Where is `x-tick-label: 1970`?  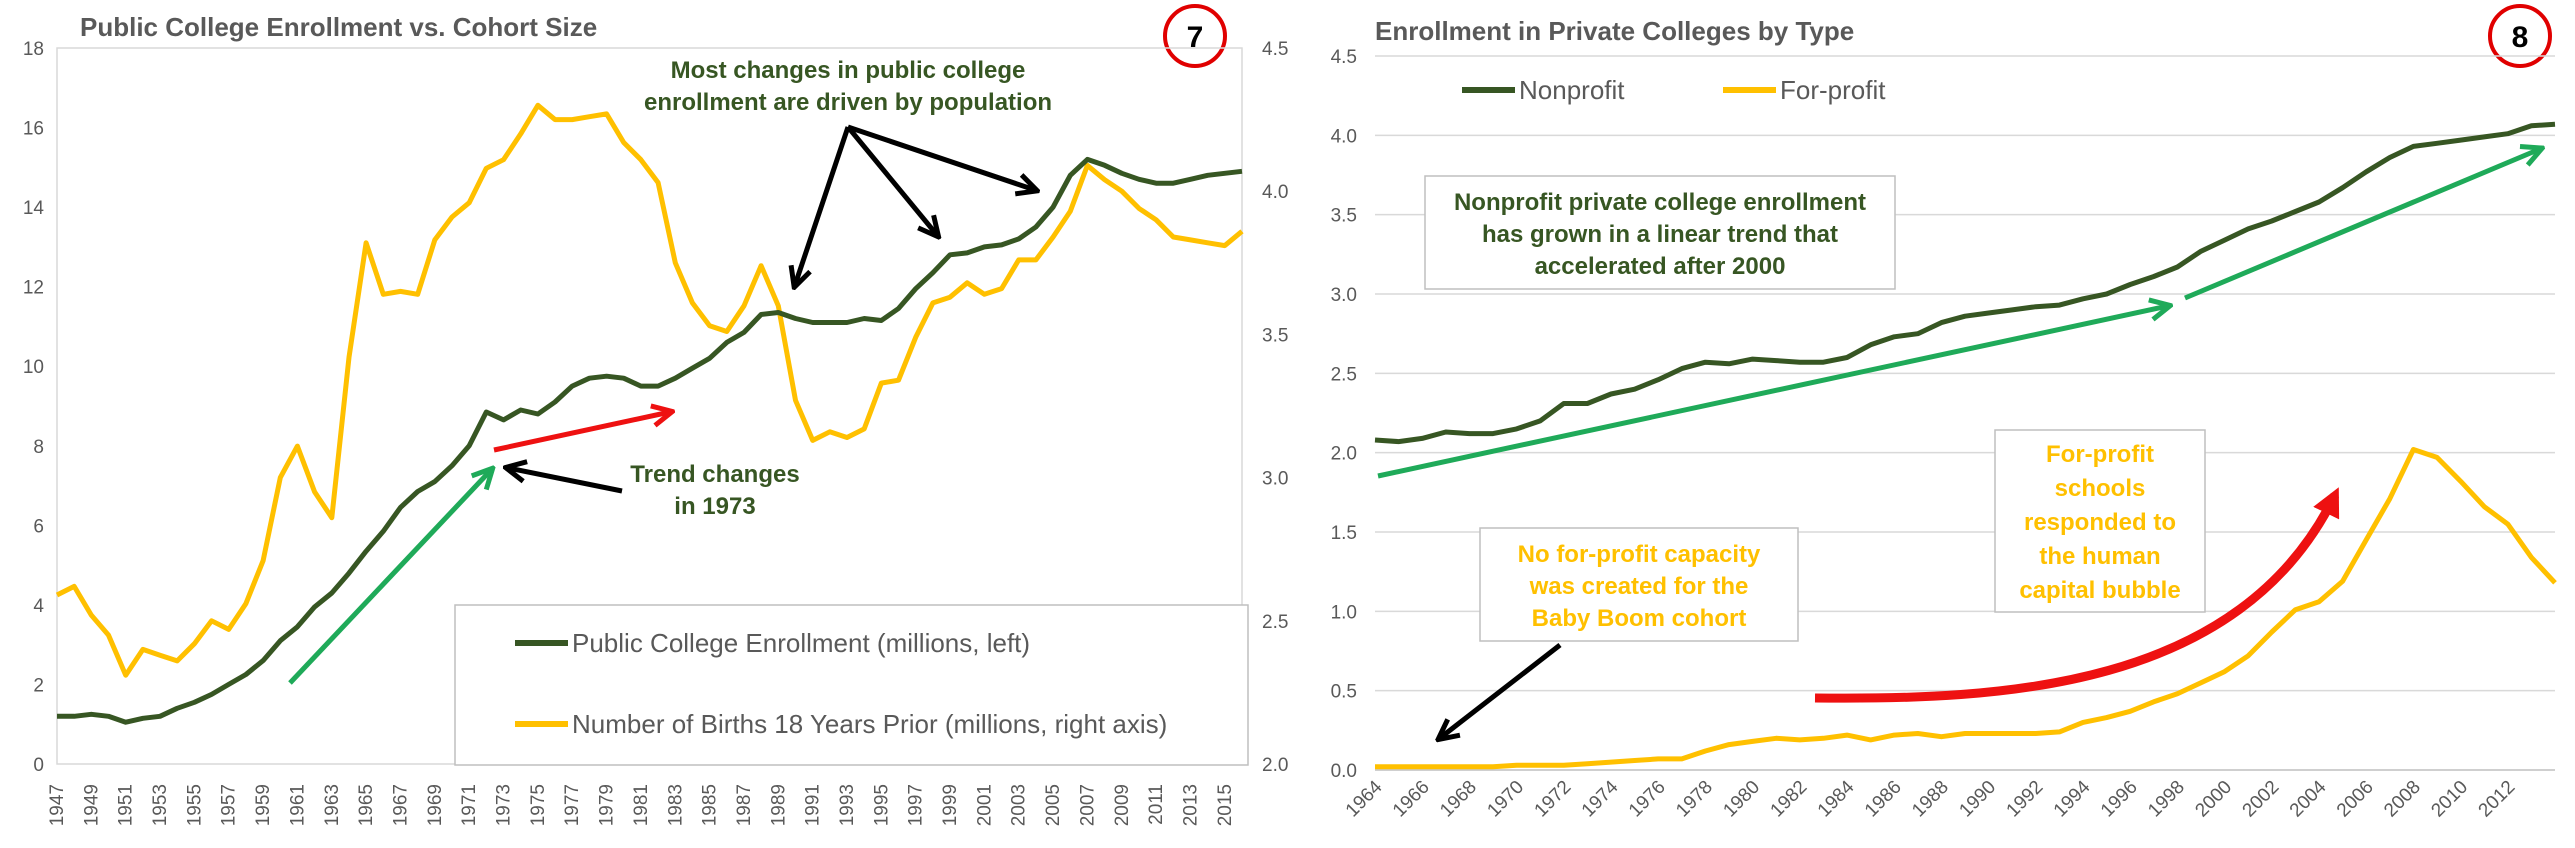
x-tick-label: 1970 is located at coordinates (1505, 799).